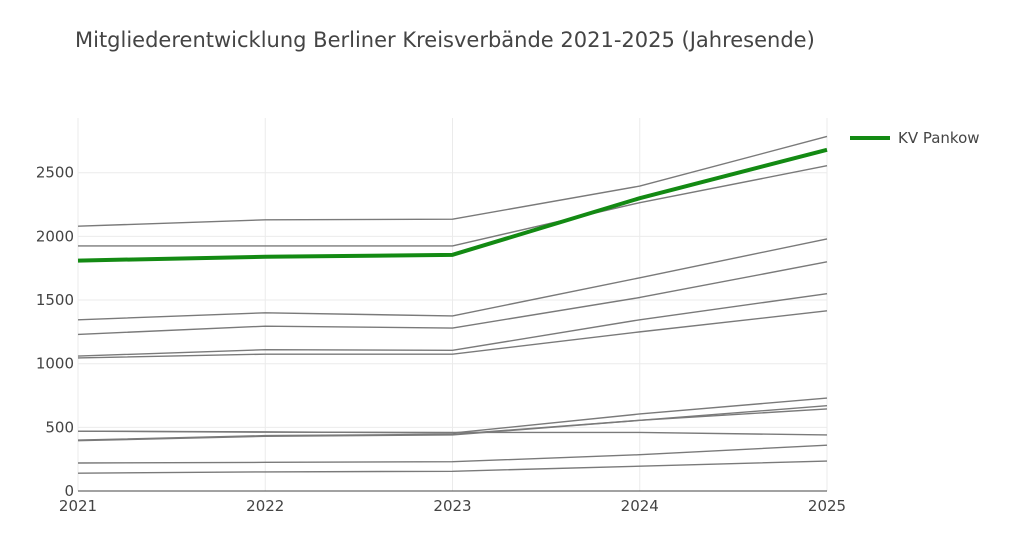 Image resolution: width=1024 pixels, height=543 pixels. What do you see at coordinates (55, 173) in the screenshot?
I see `y-tick-label: 2500` at bounding box center [55, 173].